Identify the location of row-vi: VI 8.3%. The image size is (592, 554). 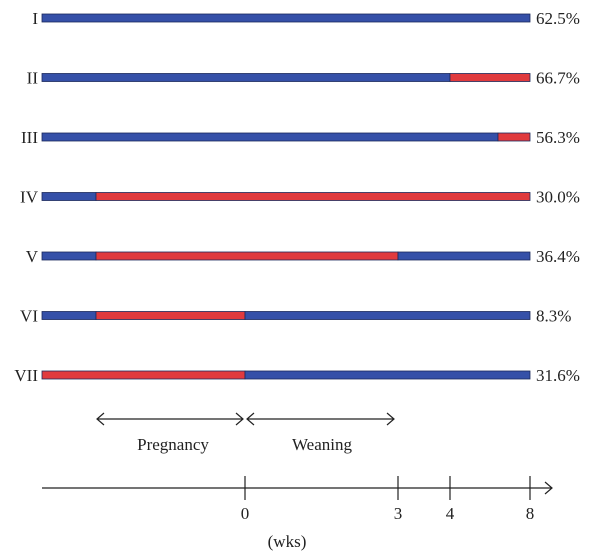
(295, 316).